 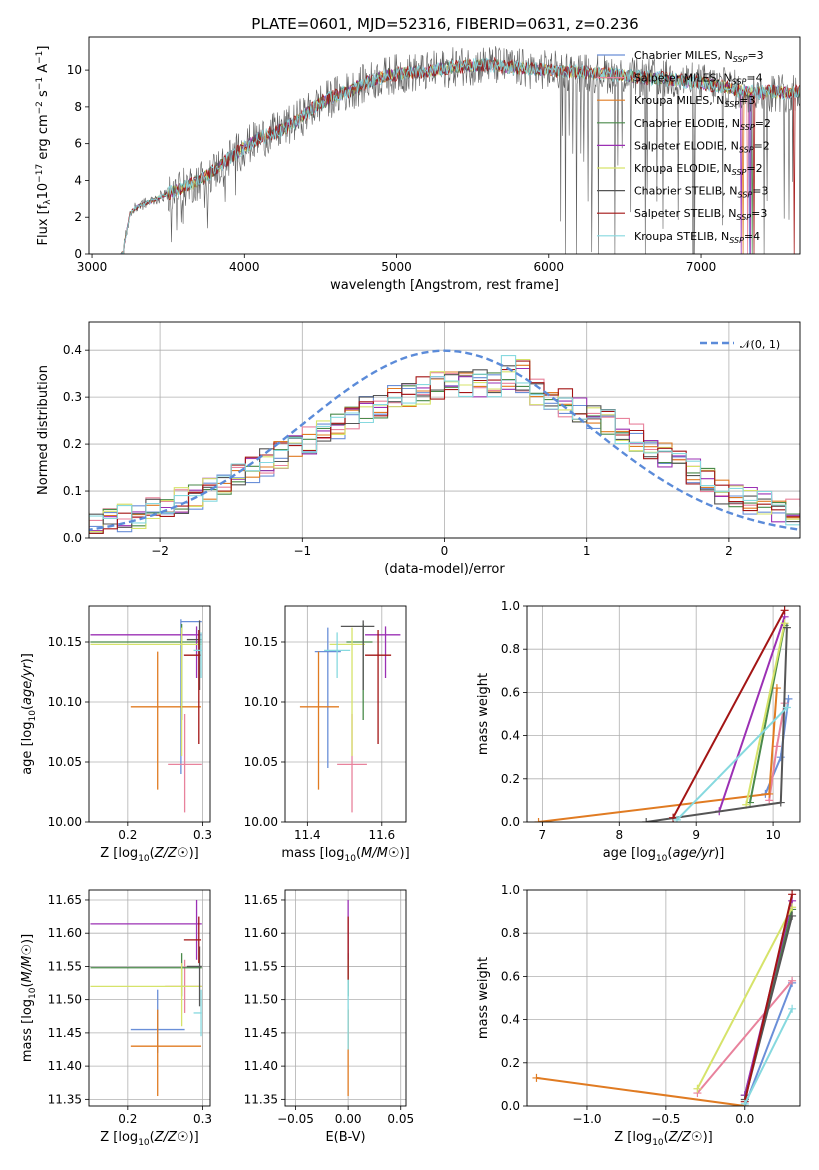 What do you see at coordinates (683, 78) in the screenshot?
I see `label-part: Salpeter MILES, N` at bounding box center [683, 78].